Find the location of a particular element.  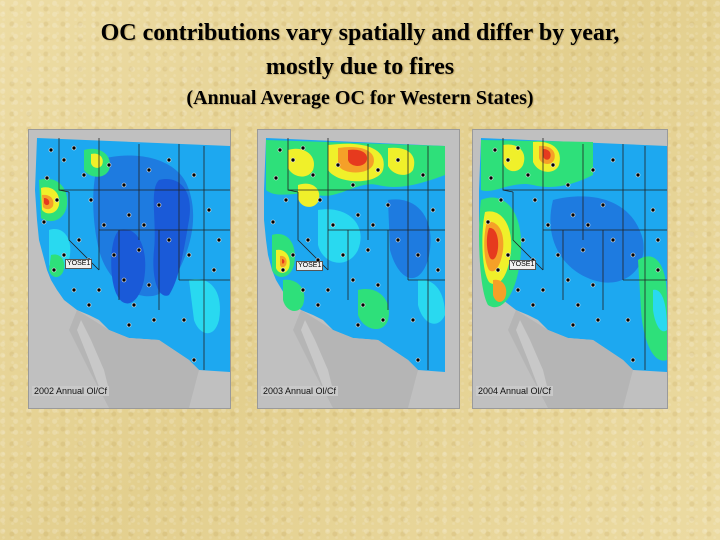

map-2002: YOSE1 2002 Annual Ol/Cf is located at coordinates (129, 269).